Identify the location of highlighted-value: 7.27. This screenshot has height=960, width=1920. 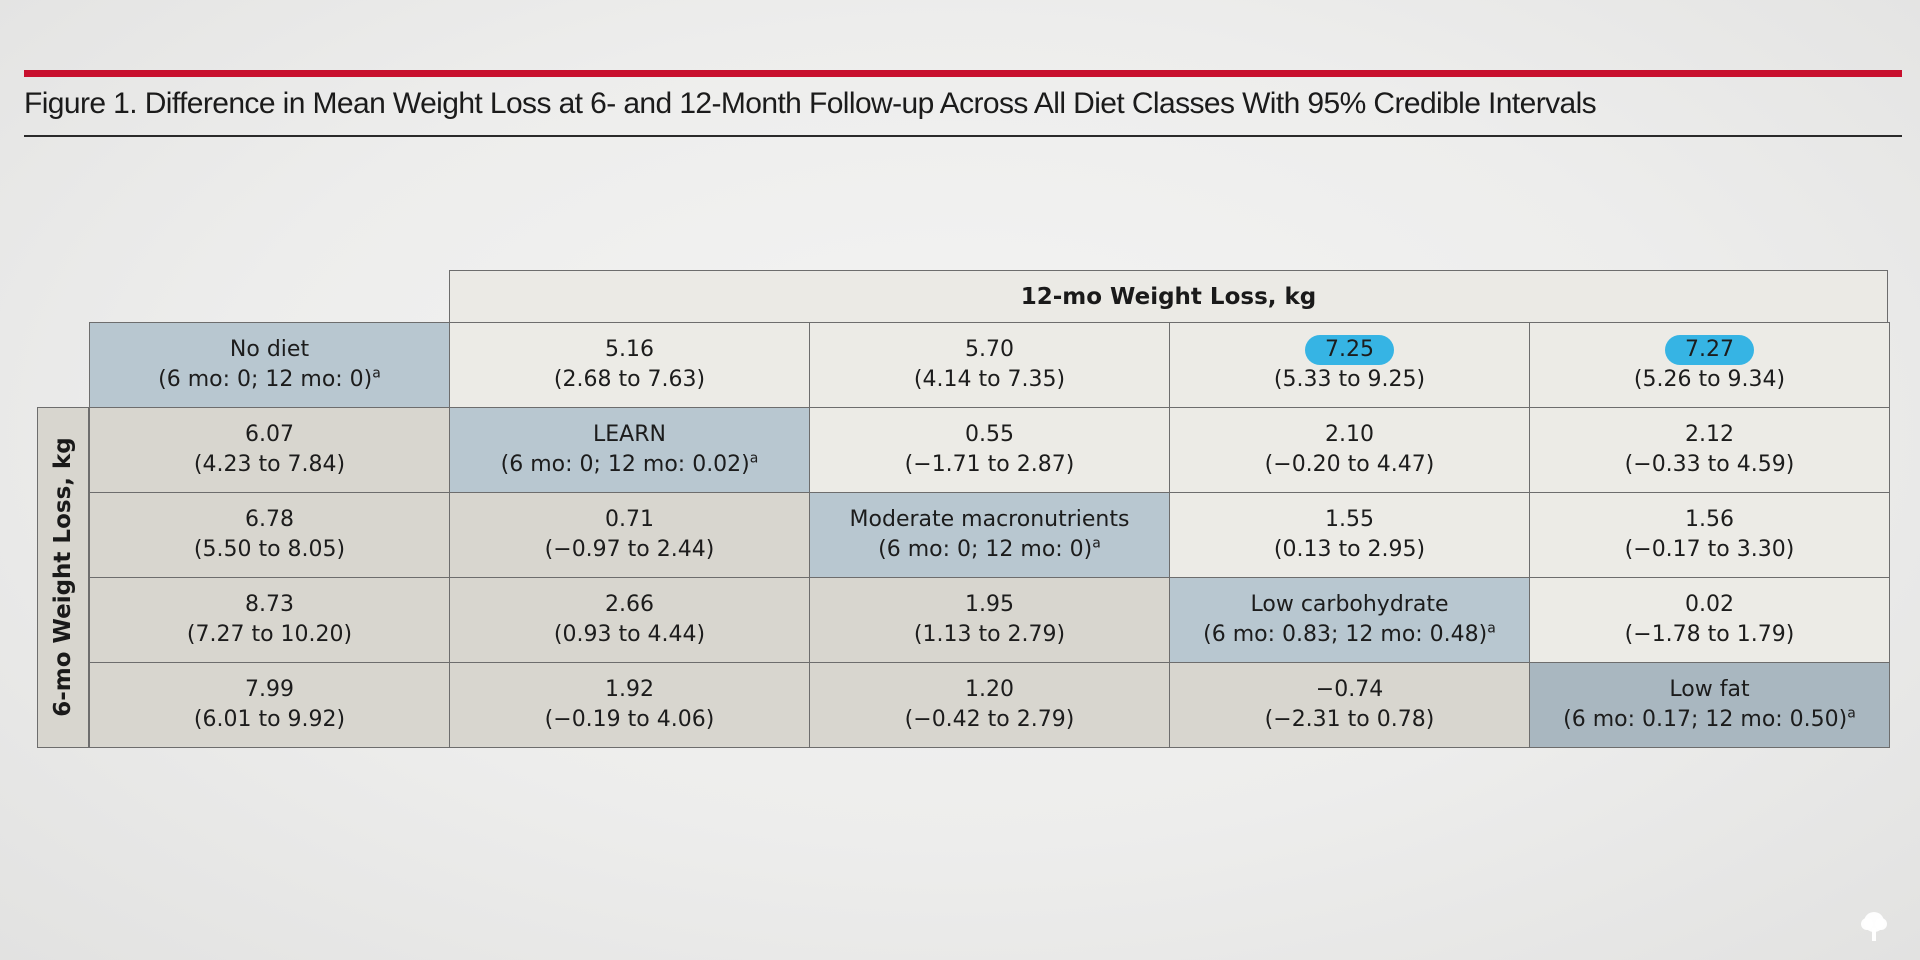
(1709, 350).